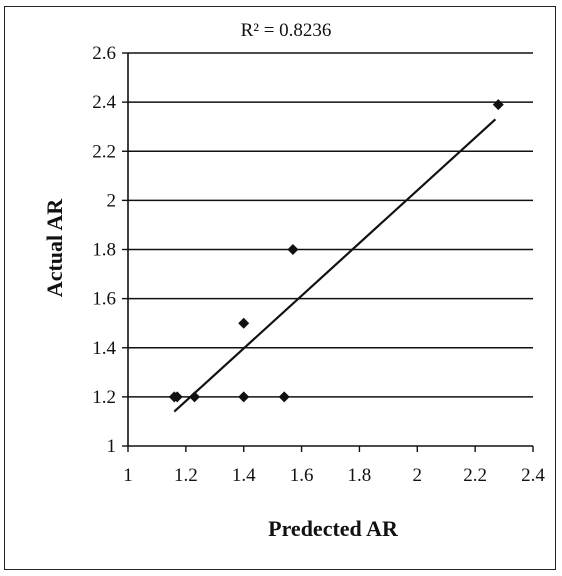 The width and height of the screenshot is (562, 576). I want to click on y-axis-title: Actual AR, so click(54, 248).